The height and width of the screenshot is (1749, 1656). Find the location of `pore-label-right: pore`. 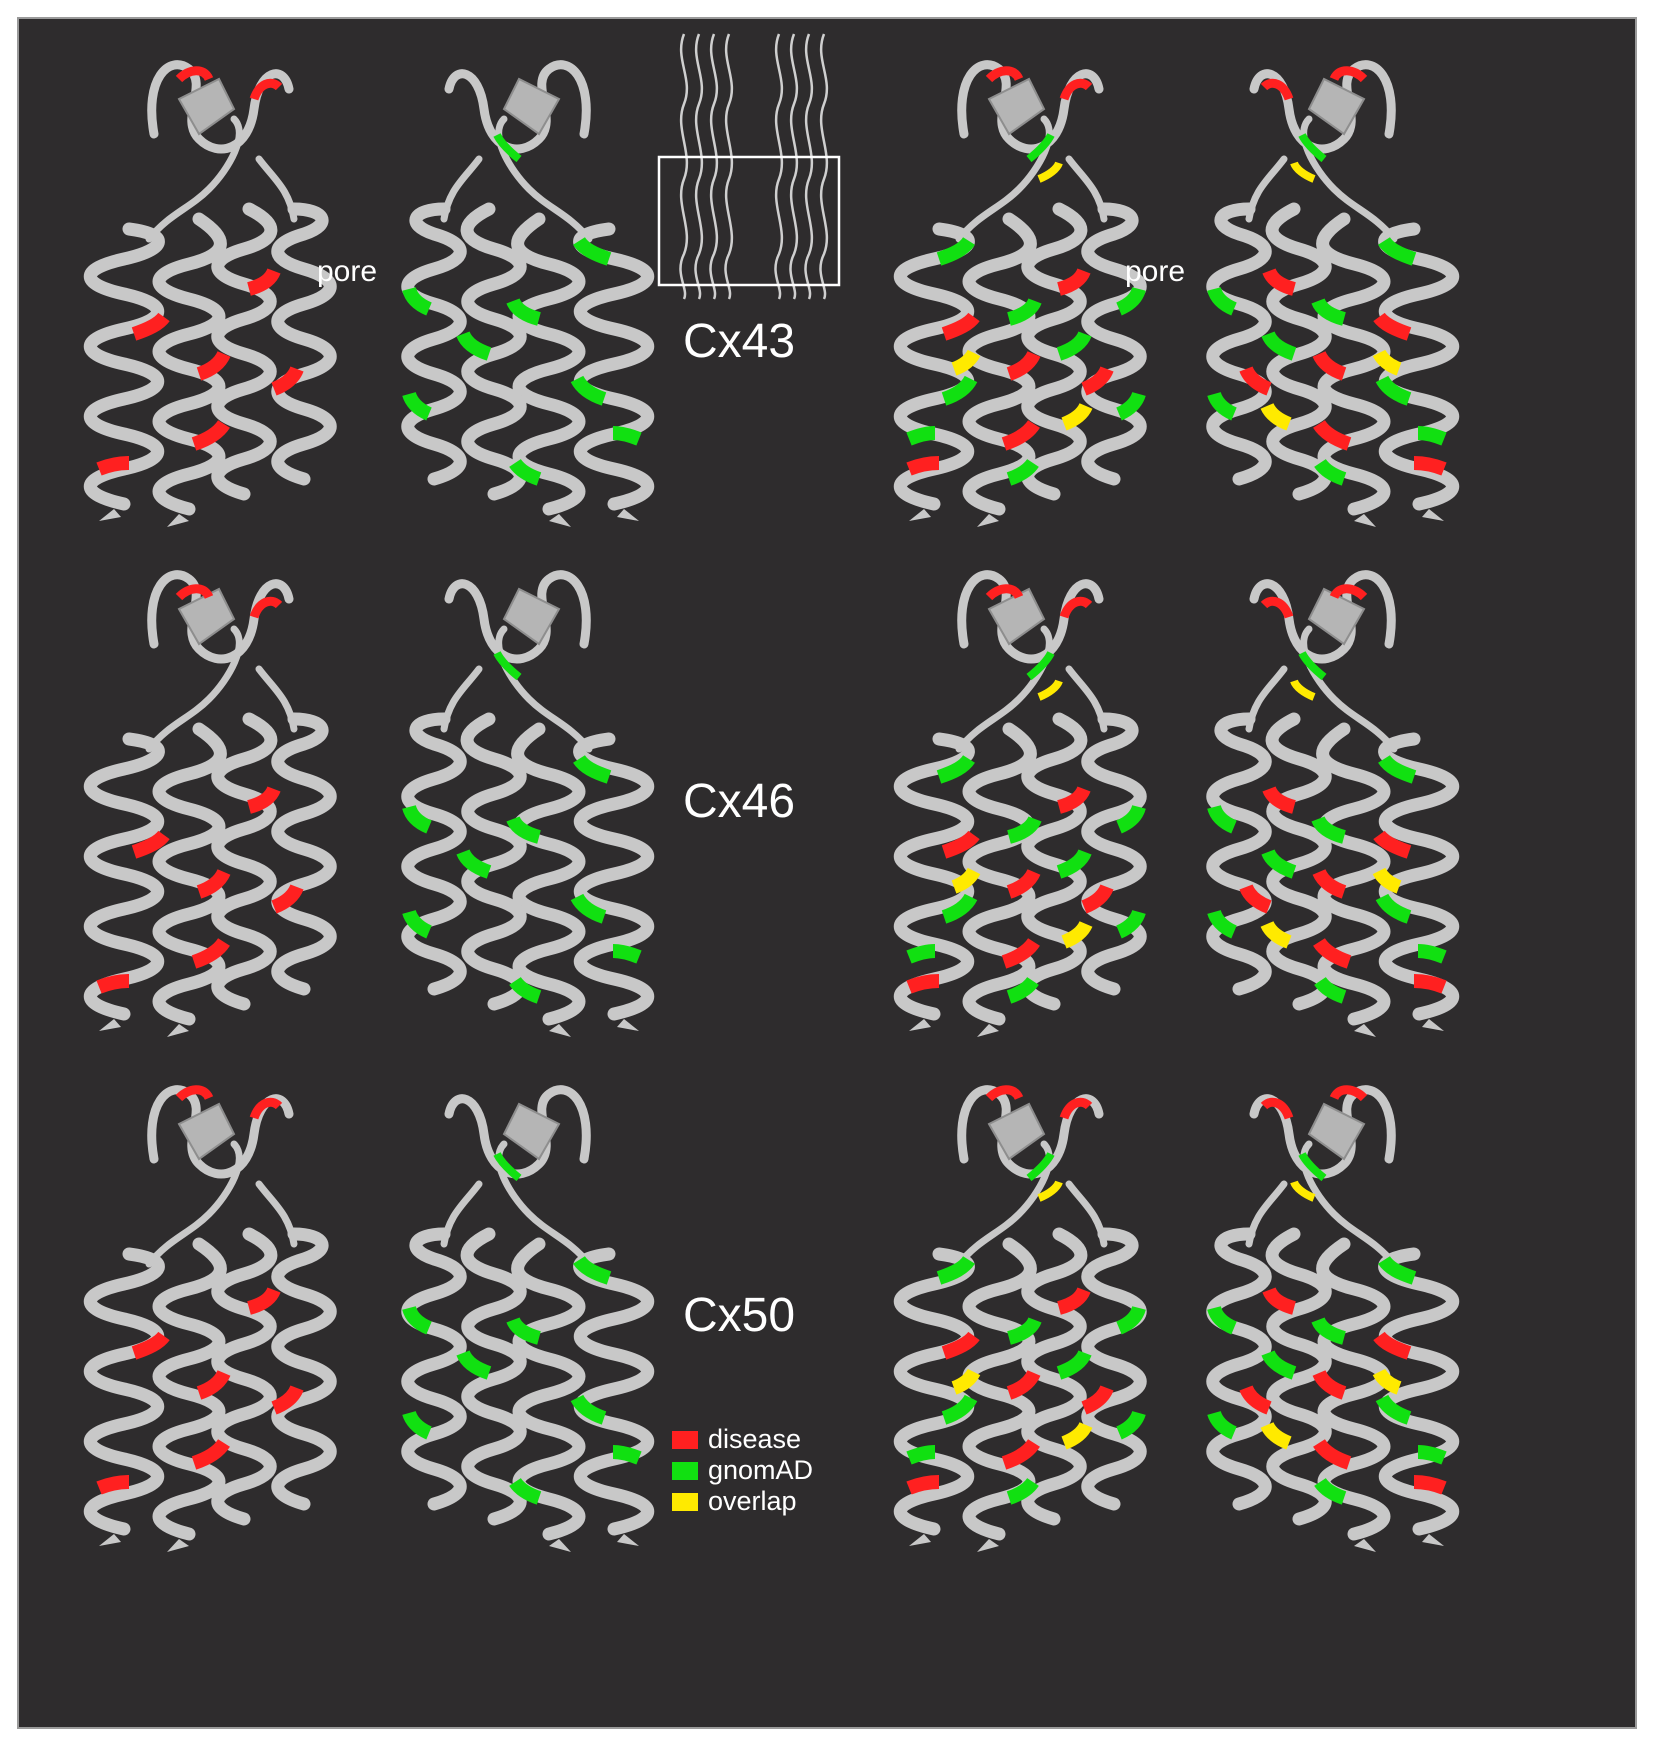

pore-label-right: pore is located at coordinates (1155, 271).